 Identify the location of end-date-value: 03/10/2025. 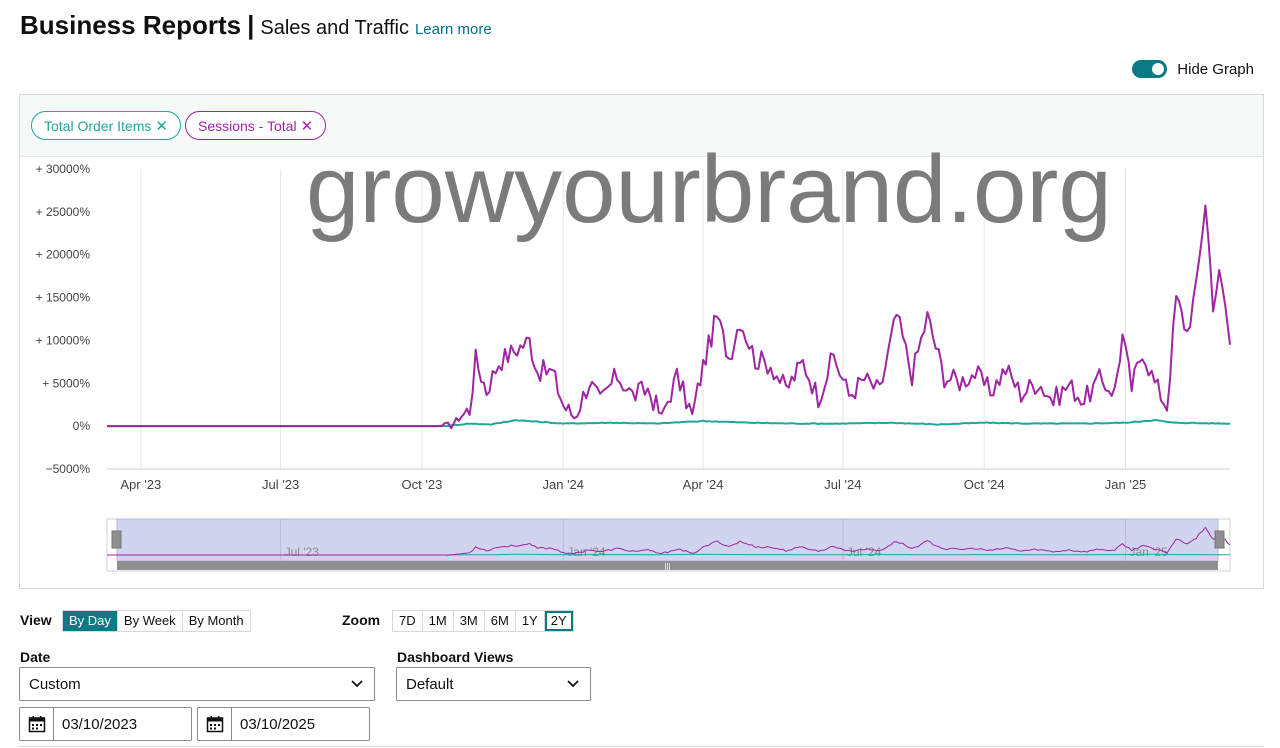
(278, 724).